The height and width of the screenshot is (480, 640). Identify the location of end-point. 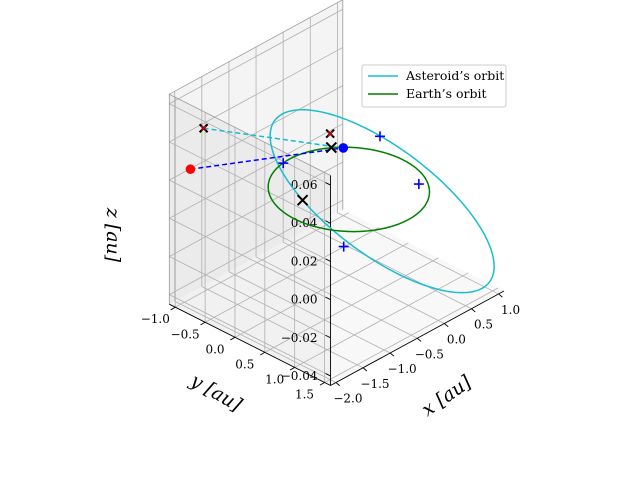
(343, 148).